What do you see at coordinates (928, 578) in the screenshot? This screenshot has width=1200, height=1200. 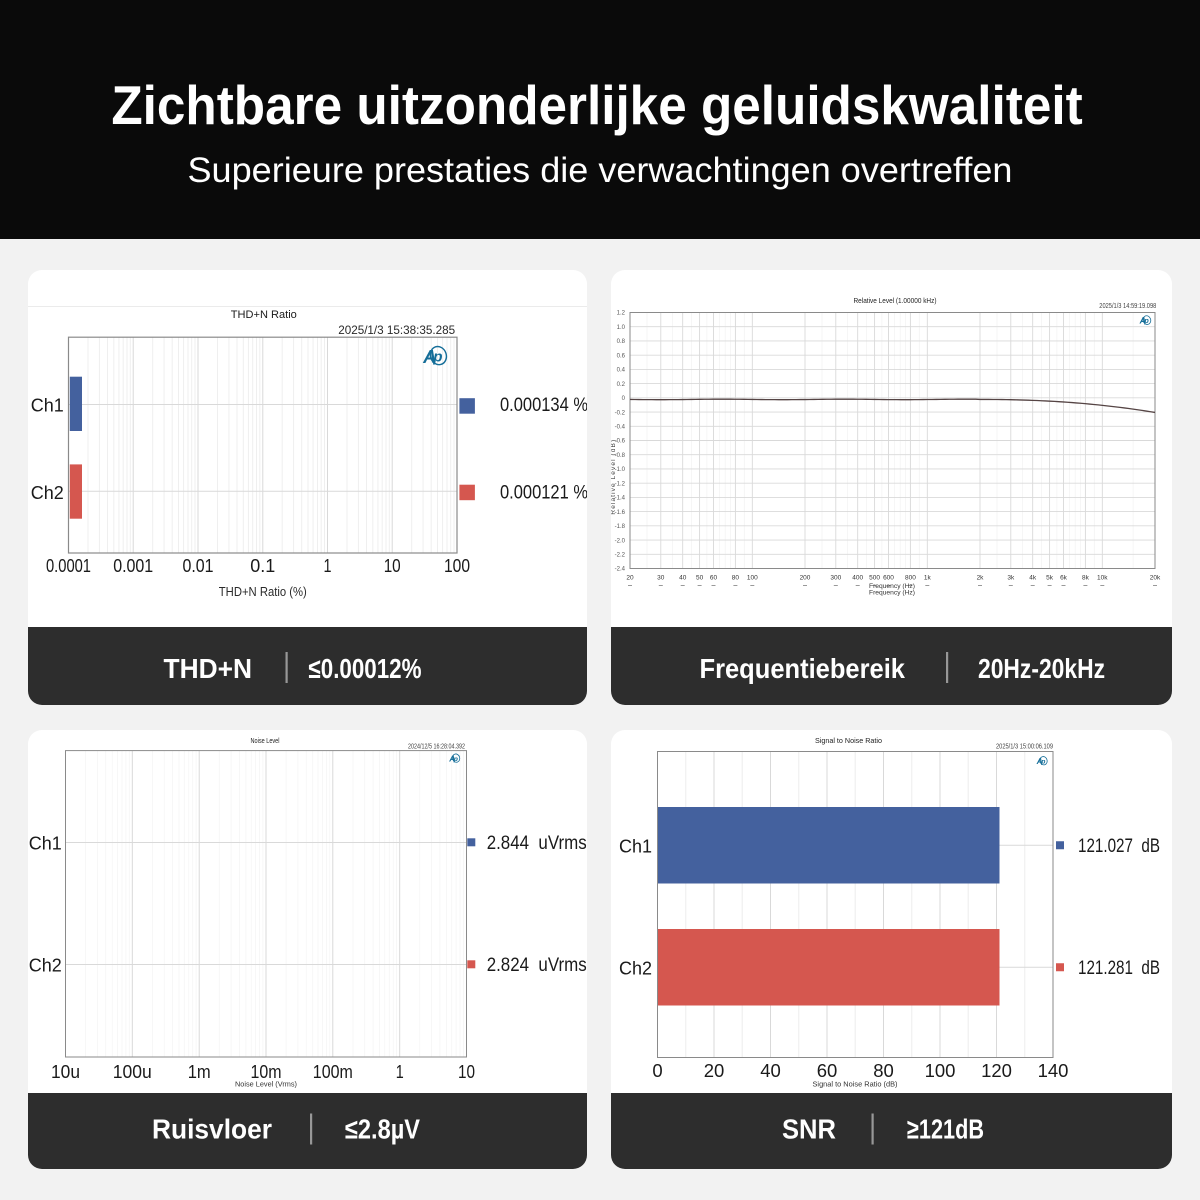 I see `svg-text: 1k` at bounding box center [928, 578].